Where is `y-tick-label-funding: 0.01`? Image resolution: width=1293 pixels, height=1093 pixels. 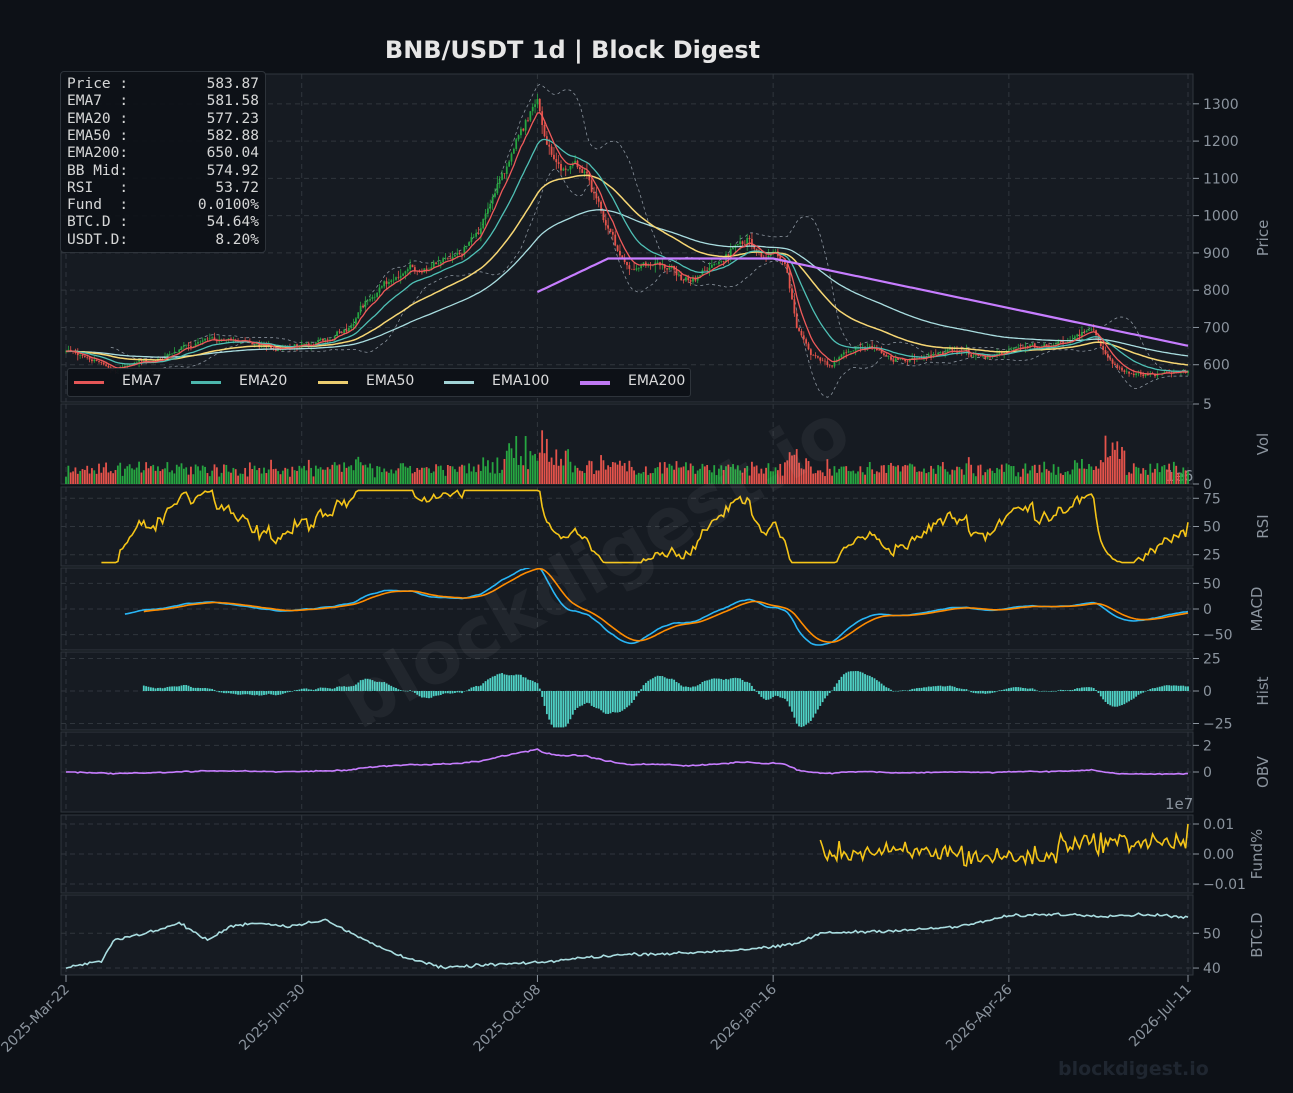
y-tick-label-funding: 0.01 is located at coordinates (1218, 825).